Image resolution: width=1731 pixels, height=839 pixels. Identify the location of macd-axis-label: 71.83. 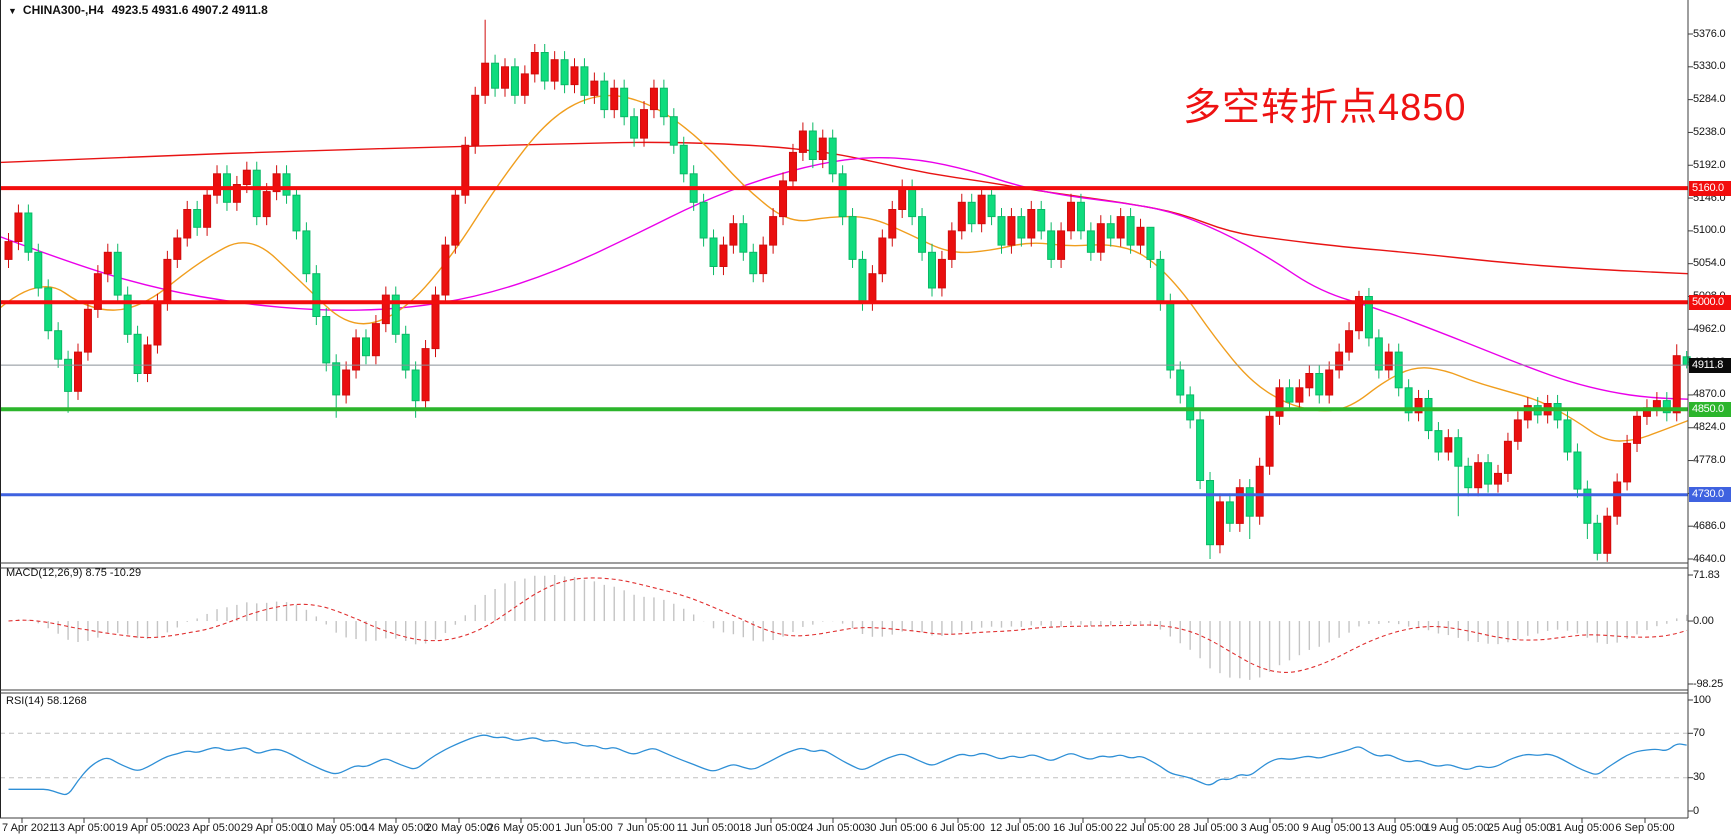
(1706, 574).